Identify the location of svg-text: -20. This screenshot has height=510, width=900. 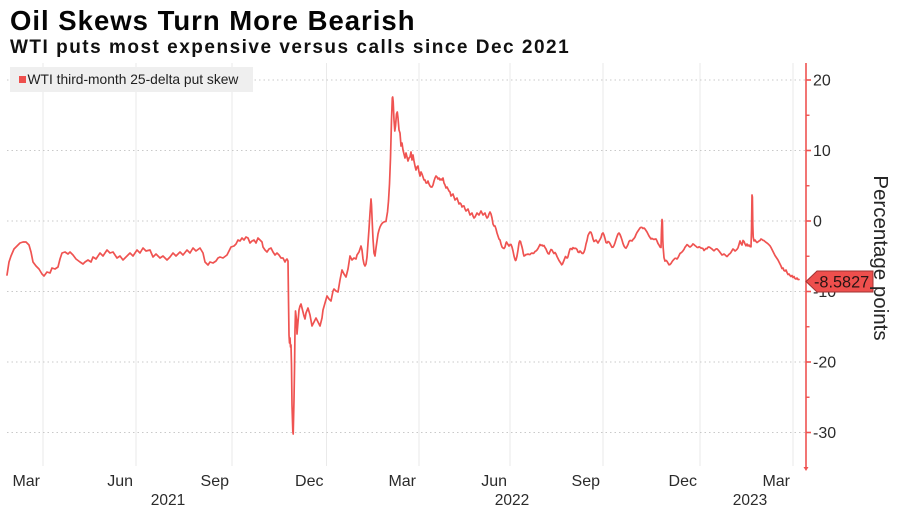
(824, 363).